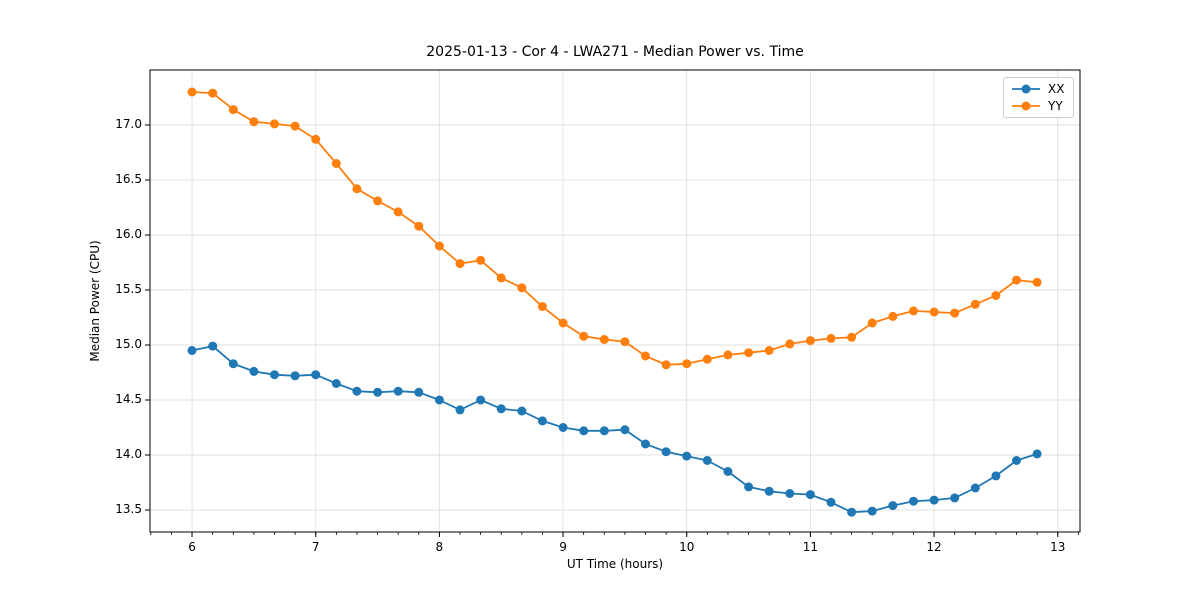 Image resolution: width=1200 pixels, height=600 pixels. What do you see at coordinates (128, 289) in the screenshot?
I see `y-tick-label: 15.5` at bounding box center [128, 289].